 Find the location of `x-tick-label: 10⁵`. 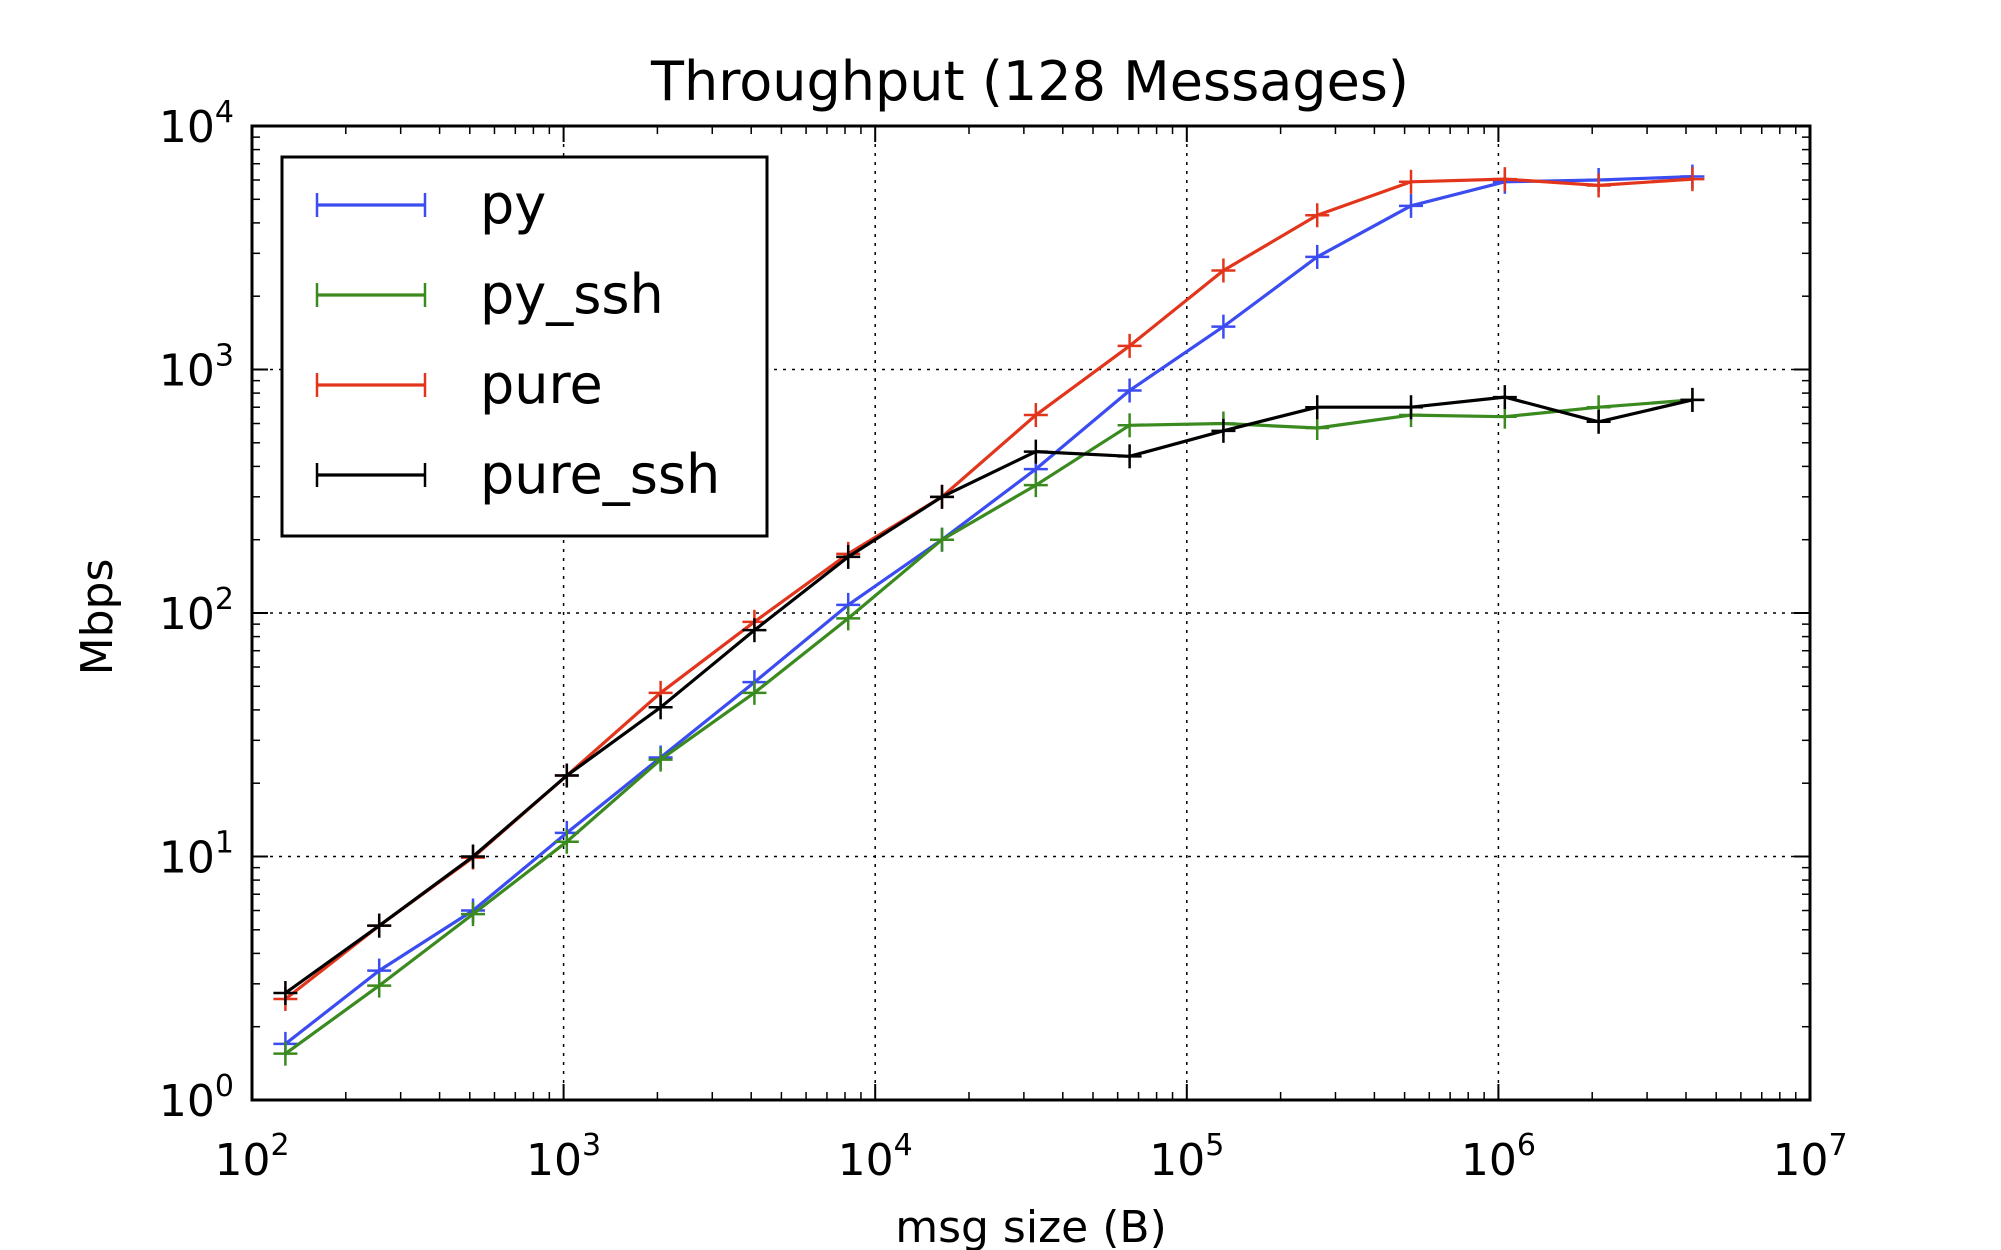

x-tick-label: 10⁵ is located at coordinates (1186, 1157).